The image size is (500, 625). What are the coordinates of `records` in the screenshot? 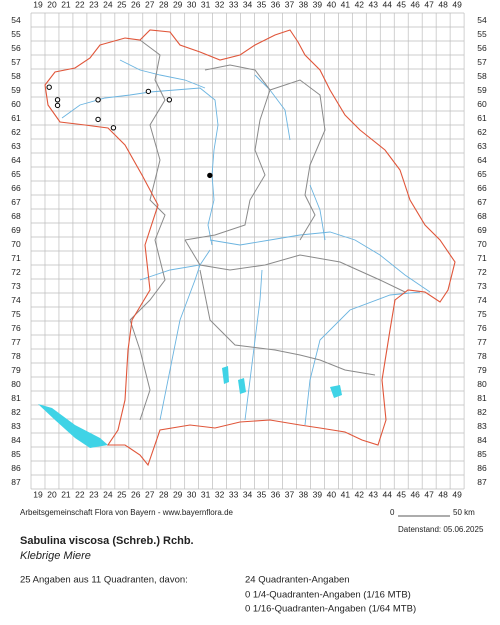 It's located at (129, 131).